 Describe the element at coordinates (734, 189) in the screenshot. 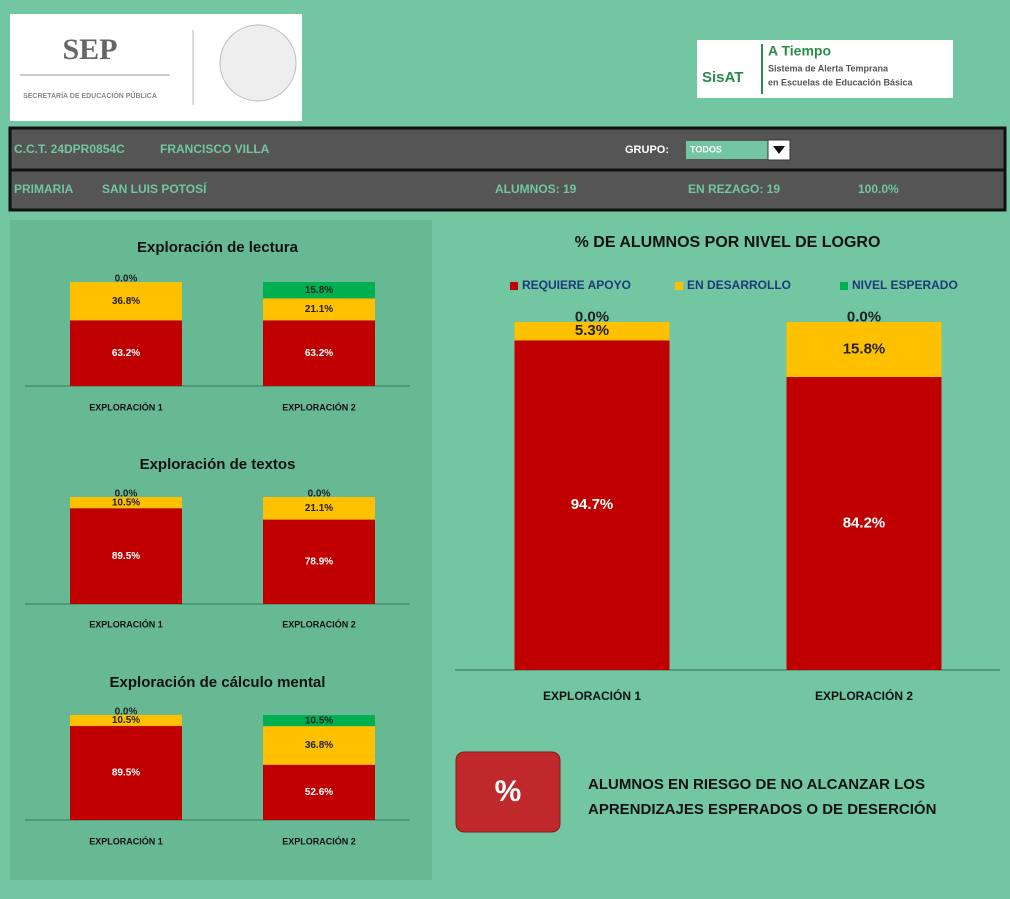

I see `lagging: EN REZAGO: 19` at that location.